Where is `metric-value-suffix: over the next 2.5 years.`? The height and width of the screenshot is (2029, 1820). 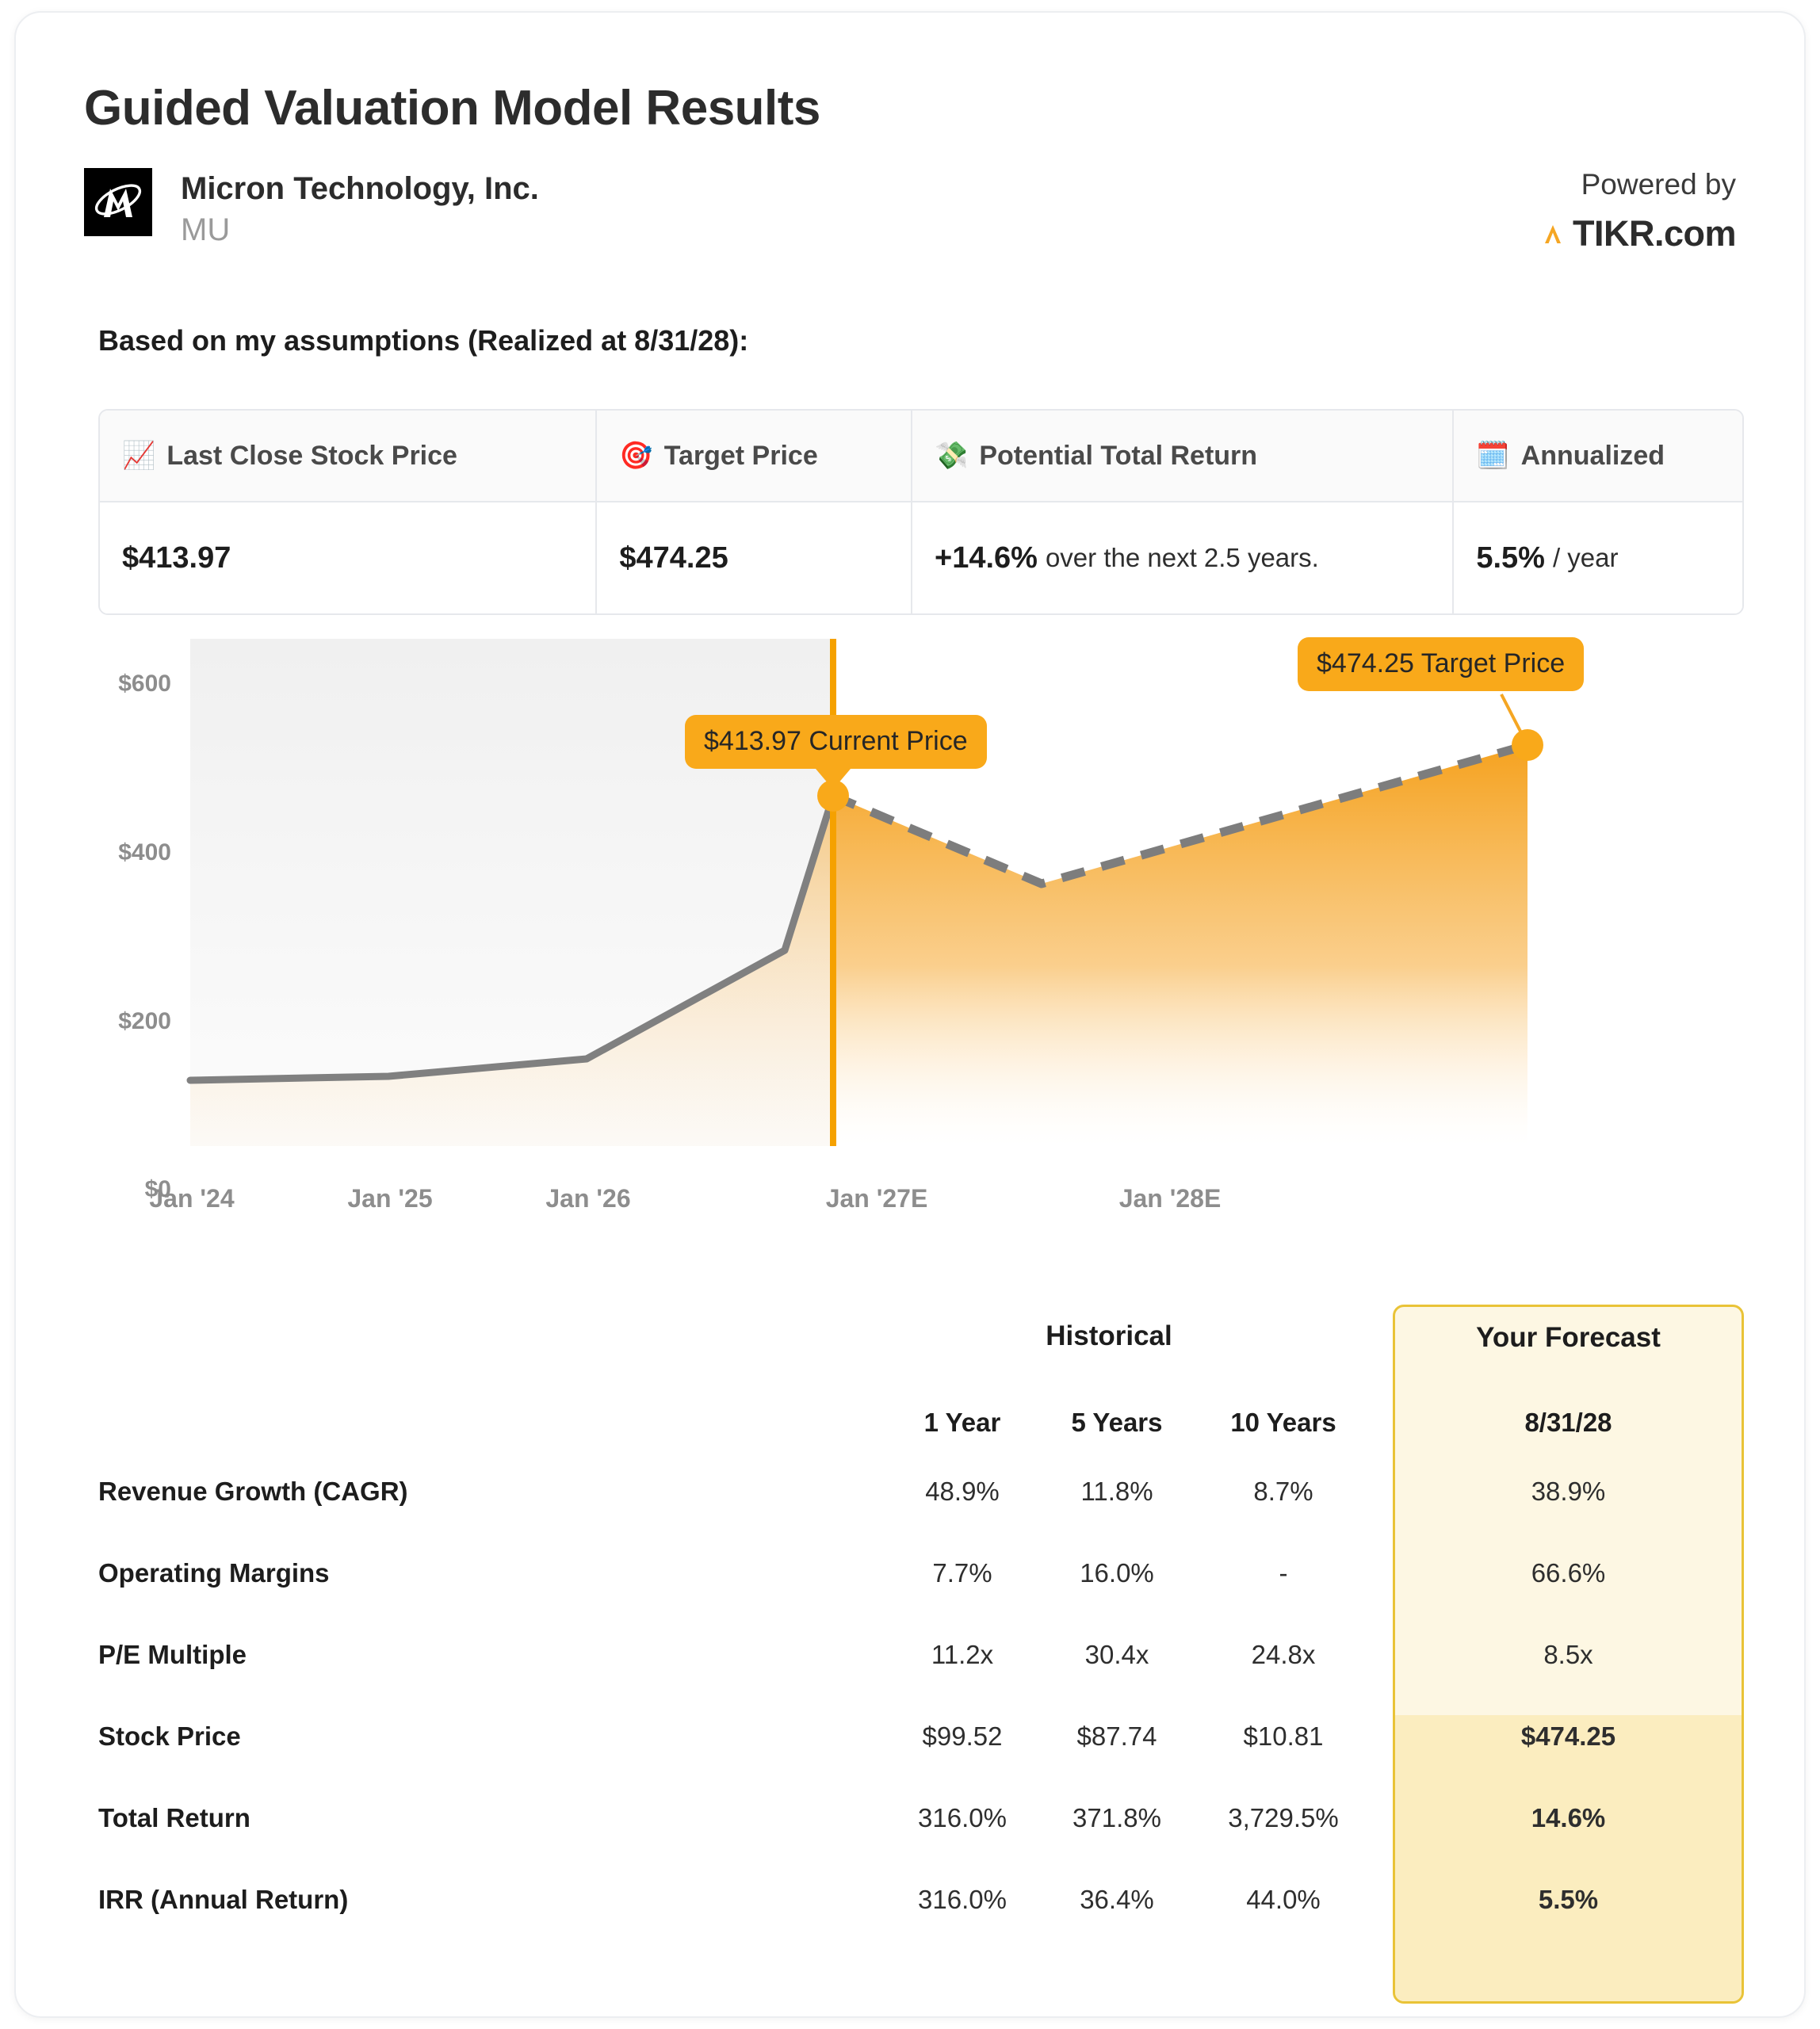
metric-value-suffix: over the next 2.5 years. is located at coordinates (1182, 557).